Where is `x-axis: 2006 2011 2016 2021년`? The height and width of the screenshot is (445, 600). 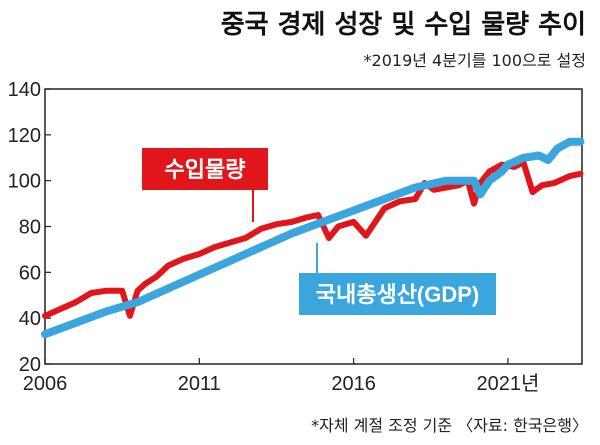
x-axis: 2006 2011 2016 2021년 is located at coordinates (281, 376).